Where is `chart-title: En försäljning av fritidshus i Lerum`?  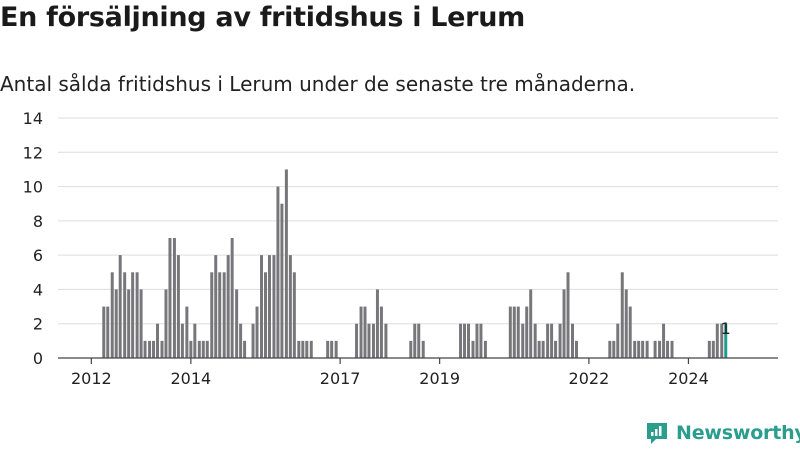
chart-title: En försäljning av fritidshus i Lerum is located at coordinates (262, 17).